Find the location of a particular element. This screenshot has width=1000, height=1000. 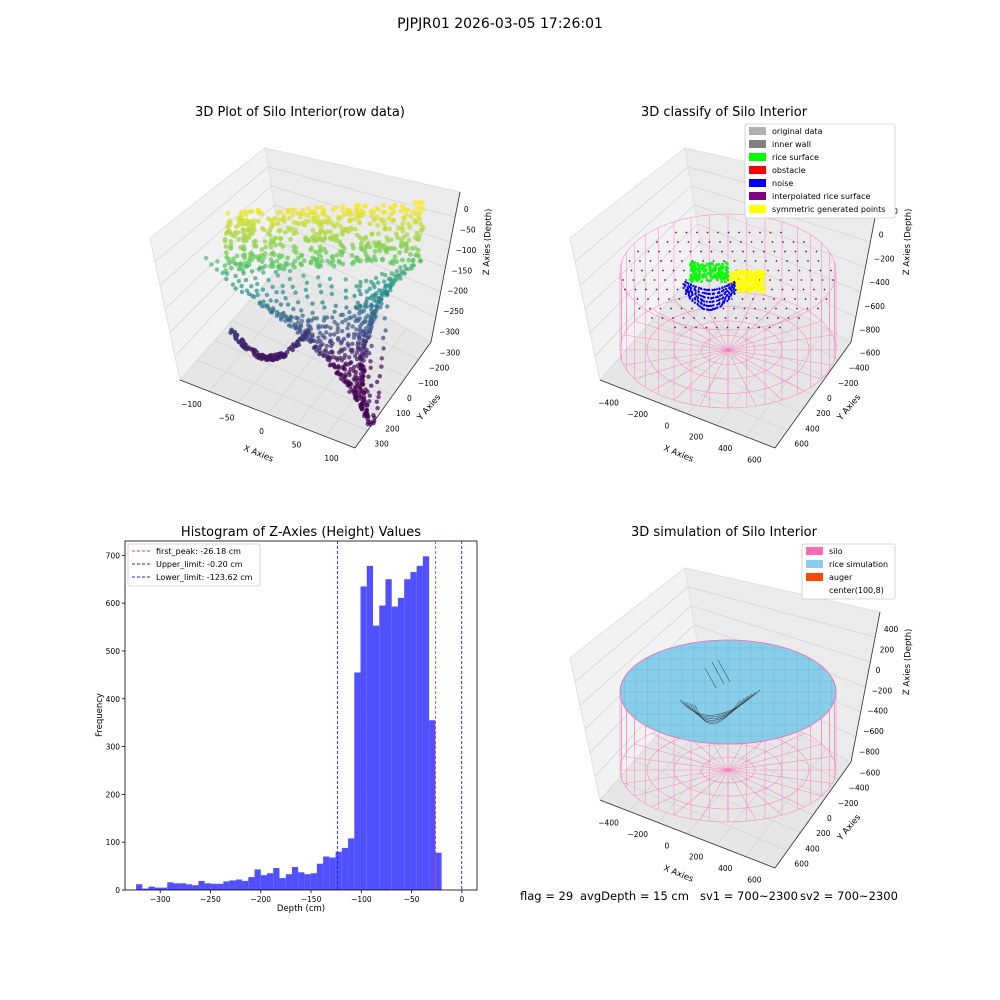

x-axis-label: X Axies is located at coordinates (678, 454).